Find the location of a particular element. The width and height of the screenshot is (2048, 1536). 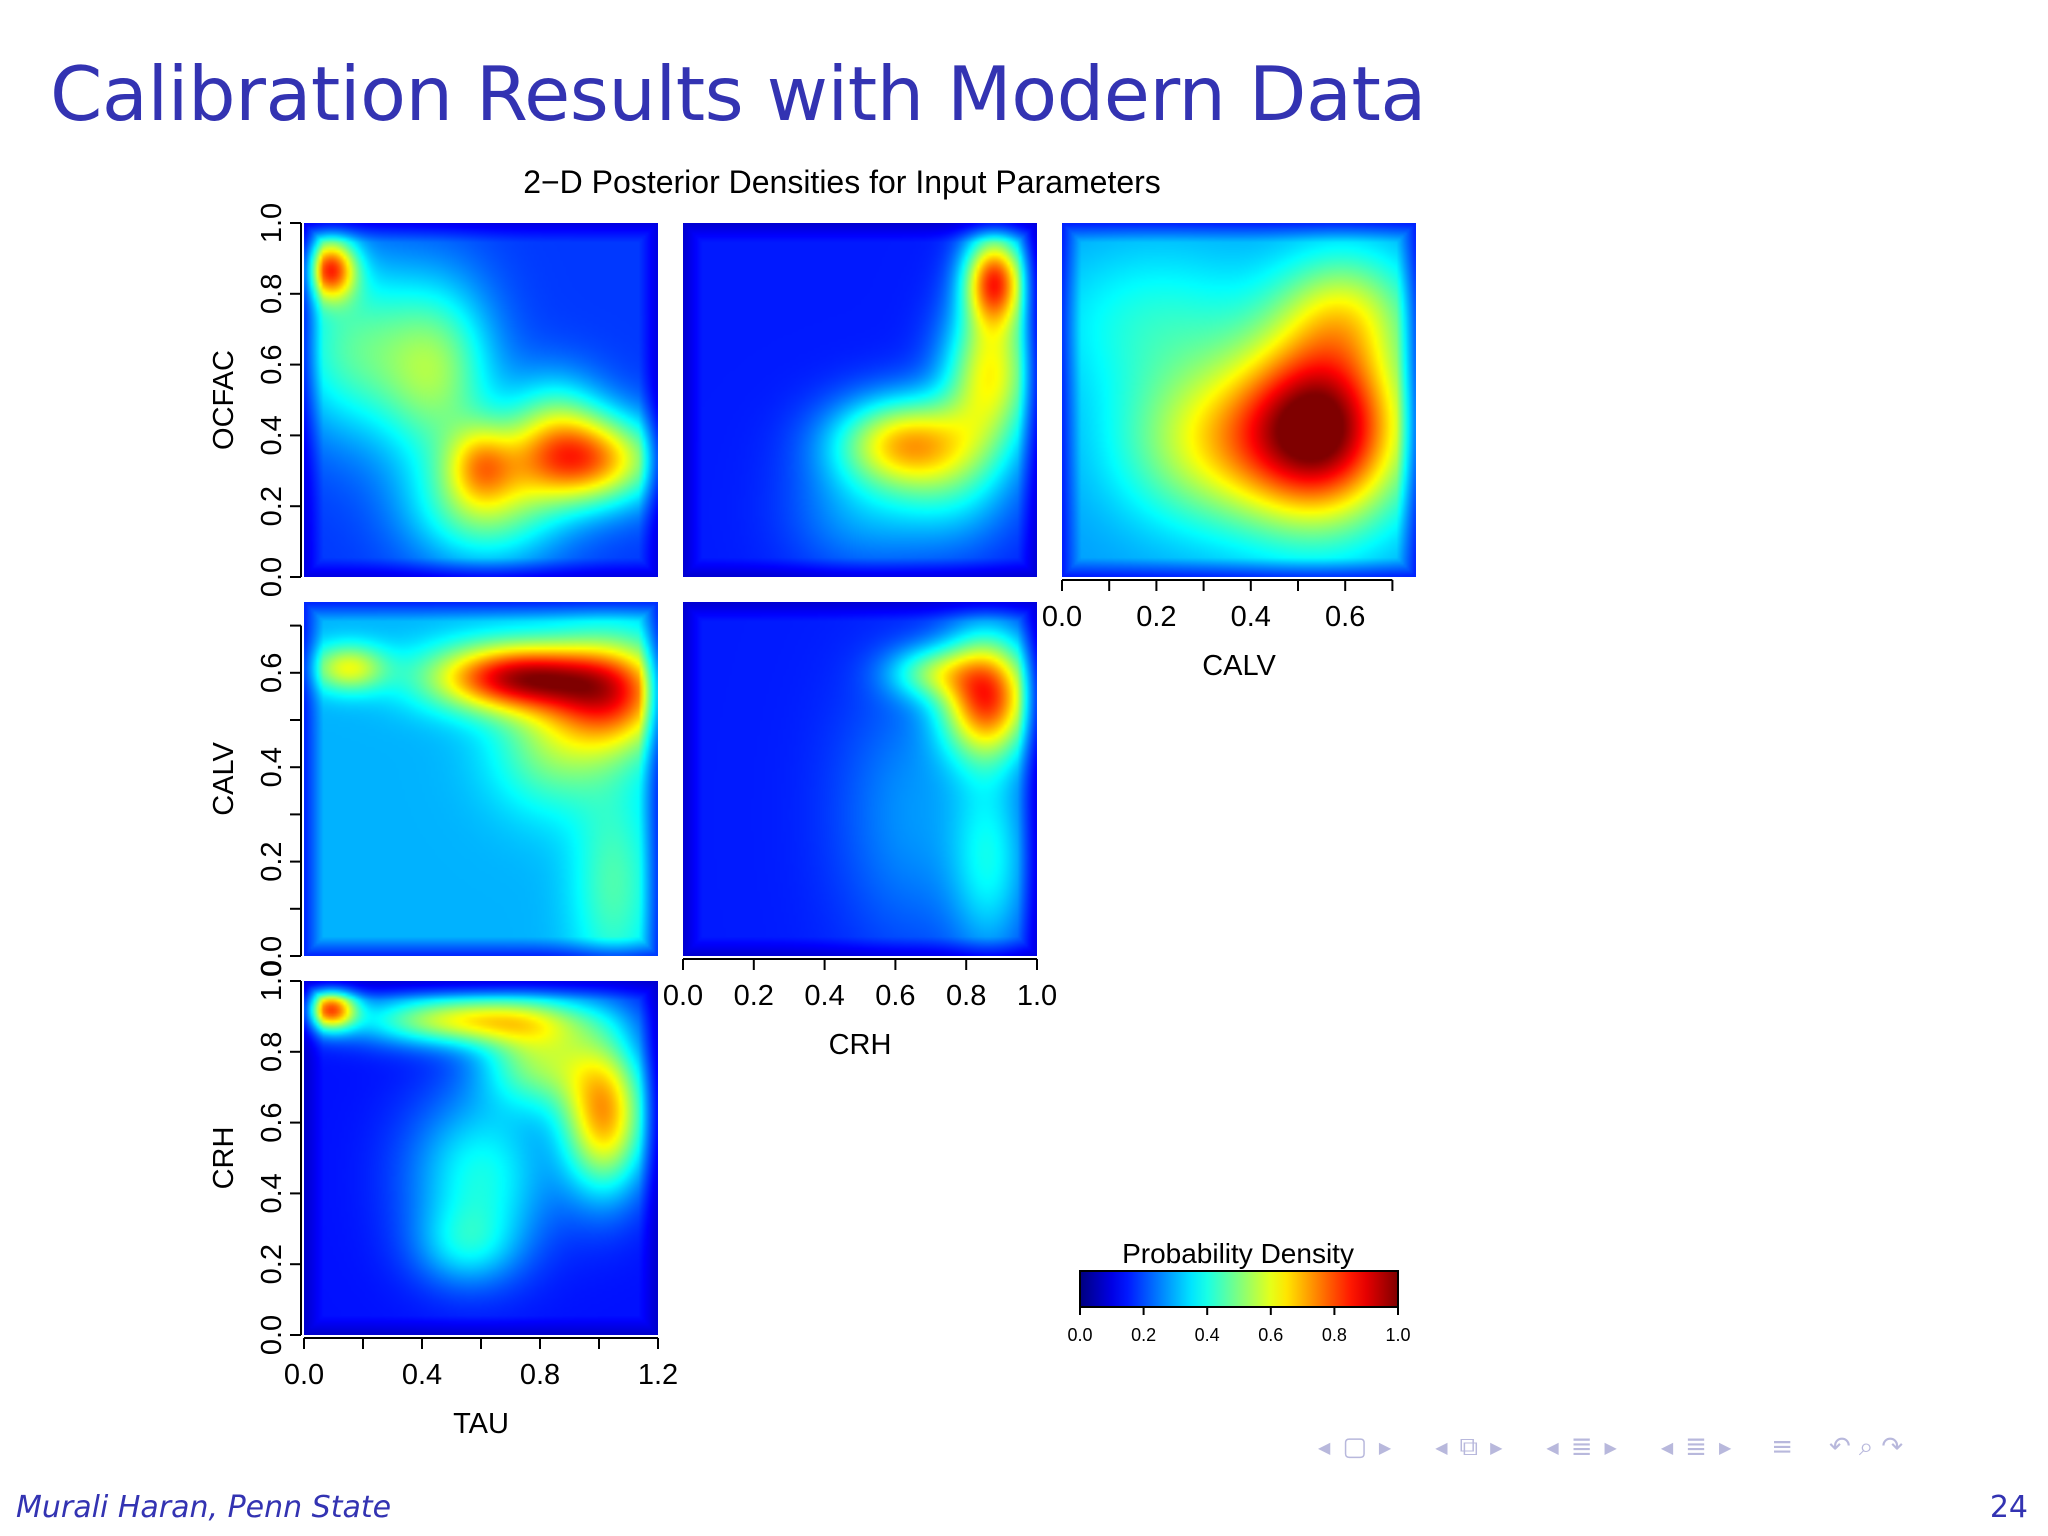

page-number: 24 is located at coordinates (2008, 1507).